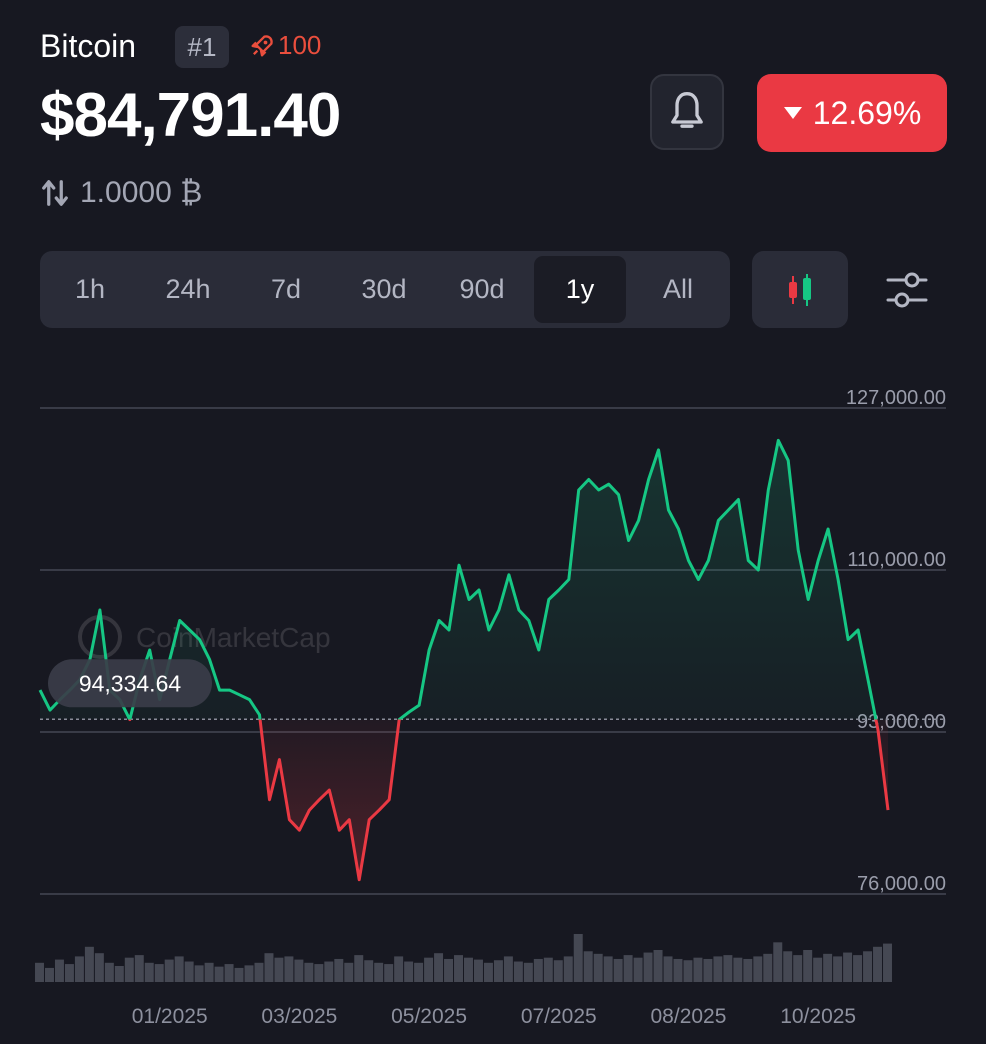  What do you see at coordinates (90, 289) in the screenshot?
I see `range-tab: 1h` at bounding box center [90, 289].